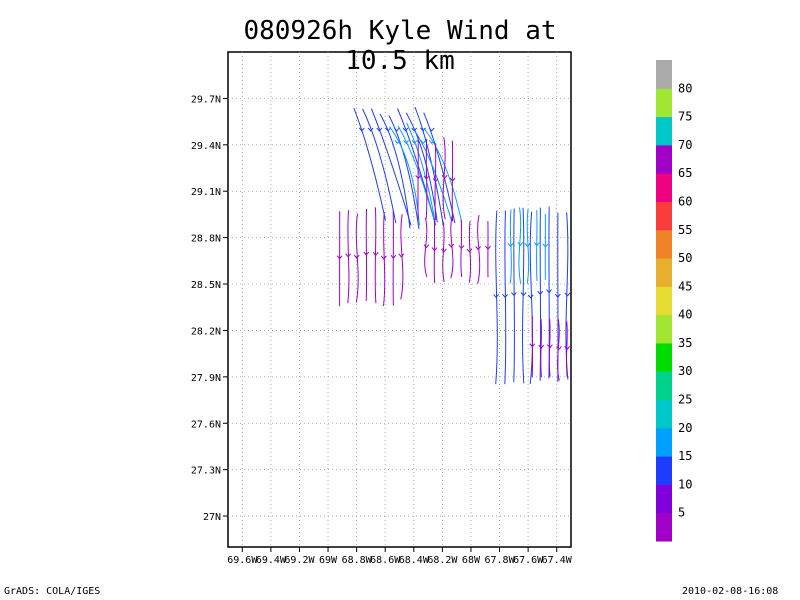  I want to click on y-tick-label: 27.6N, so click(206, 424).